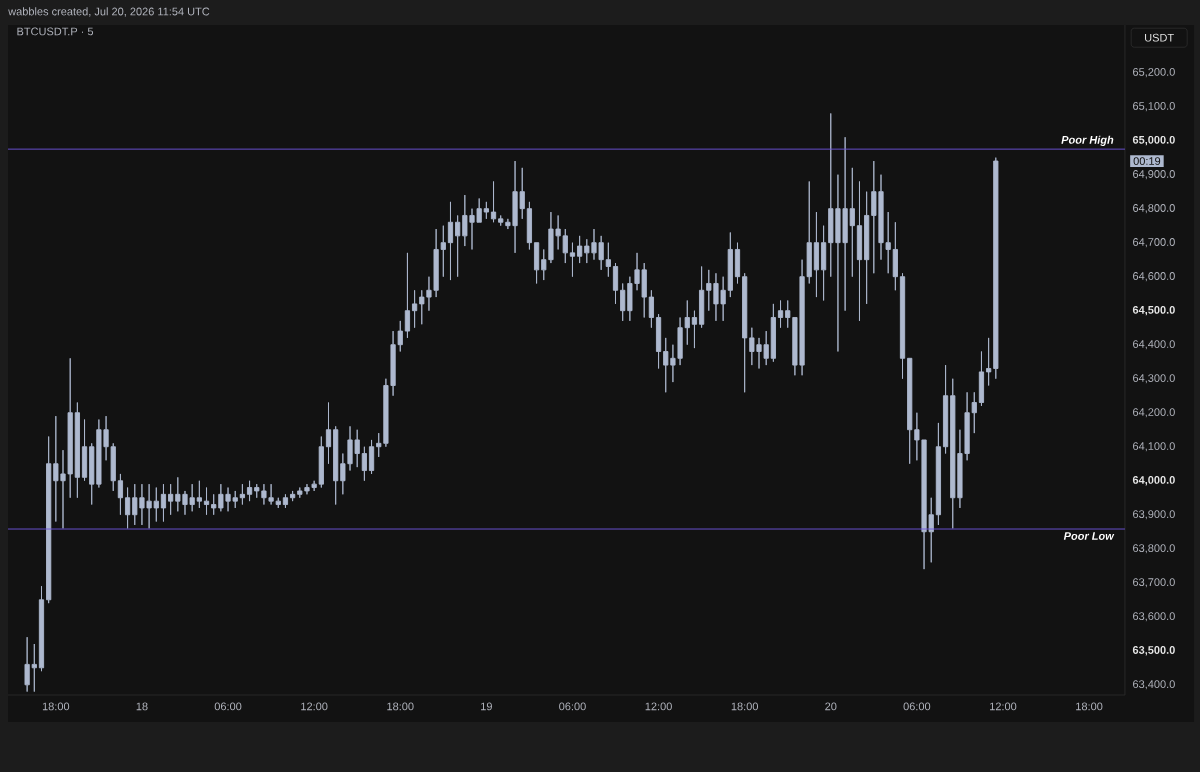 Image resolution: width=1200 pixels, height=772 pixels. I want to click on y-tick-label: 63,700.0, so click(1154, 583).